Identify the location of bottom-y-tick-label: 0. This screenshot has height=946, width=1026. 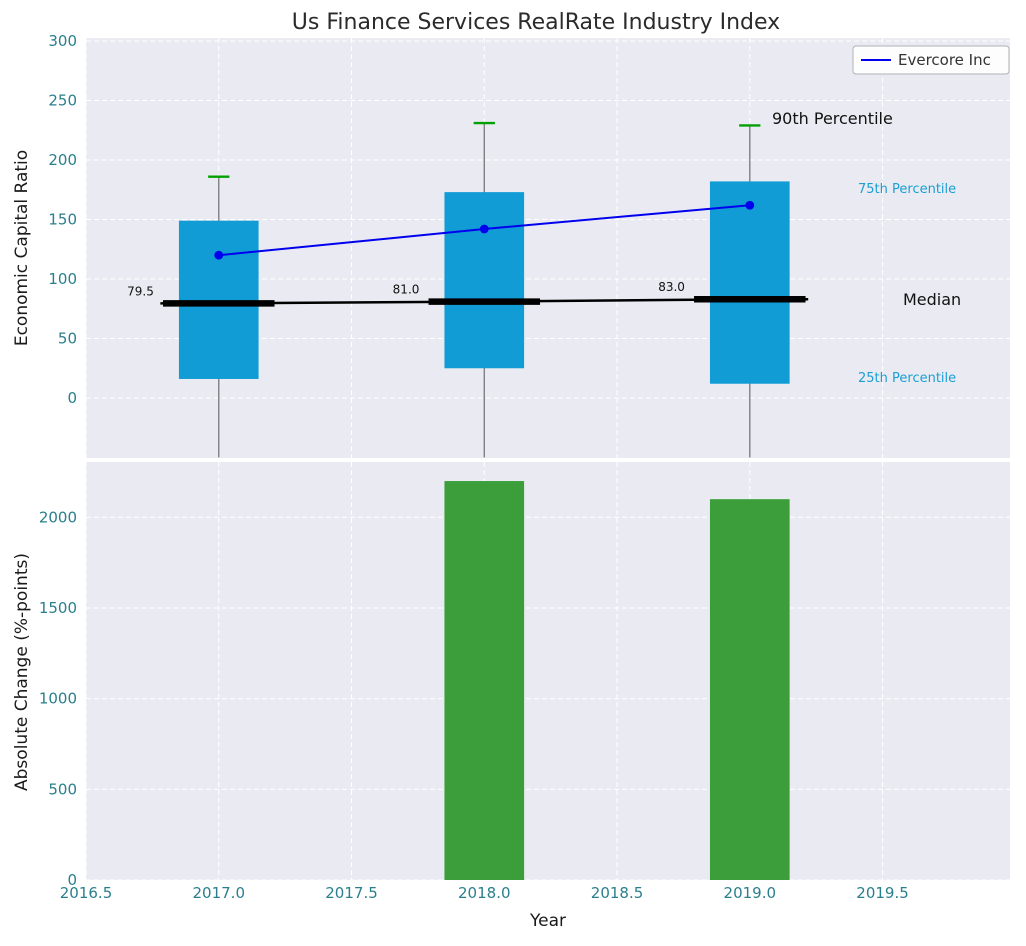
(72, 880).